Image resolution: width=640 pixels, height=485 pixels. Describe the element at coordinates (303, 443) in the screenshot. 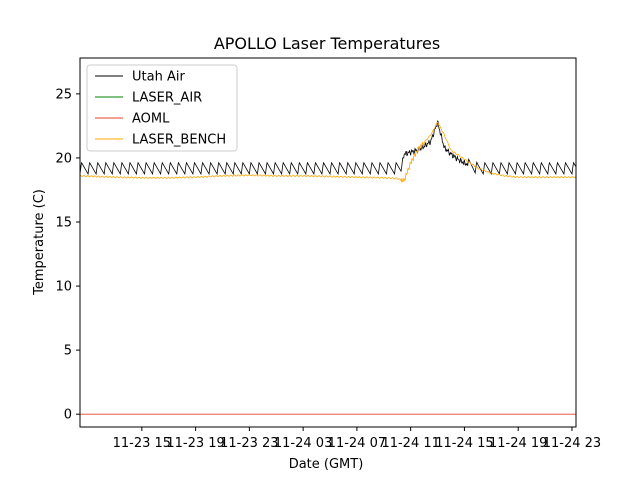

I see `x-tick-label: 11-24 03` at that location.